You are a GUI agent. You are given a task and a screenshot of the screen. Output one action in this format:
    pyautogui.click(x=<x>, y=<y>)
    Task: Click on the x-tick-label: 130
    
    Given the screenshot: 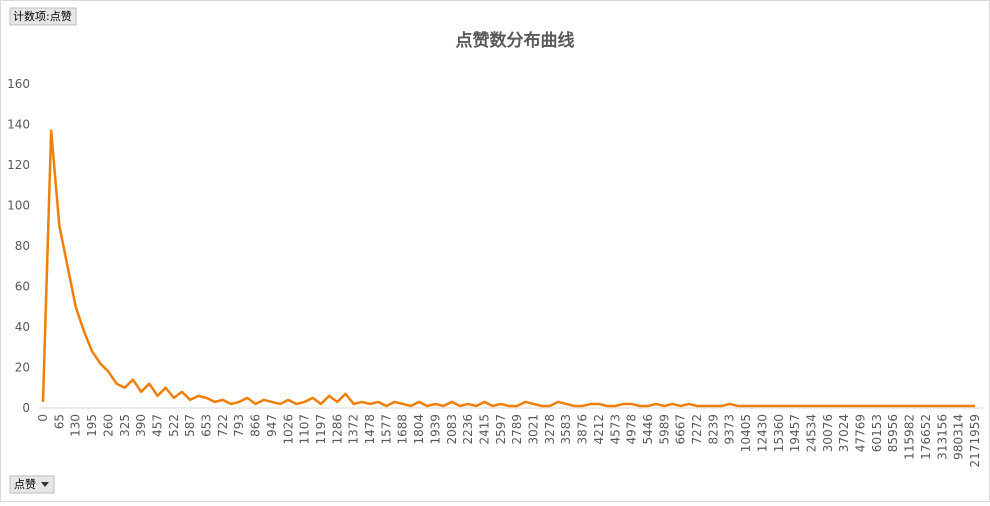 What is the action you would take?
    pyautogui.click(x=76, y=425)
    